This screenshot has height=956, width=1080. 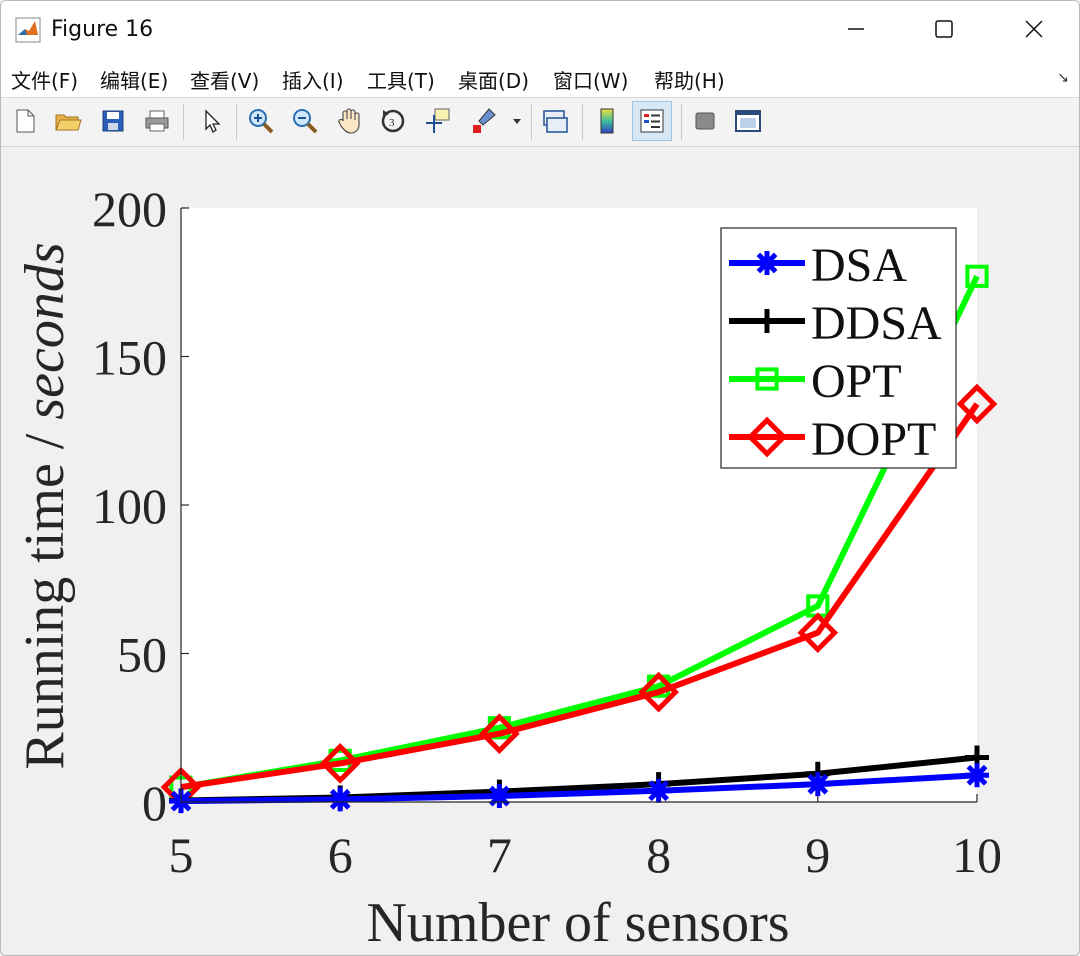 What do you see at coordinates (113, 121) in the screenshot?
I see `save-icon` at bounding box center [113, 121].